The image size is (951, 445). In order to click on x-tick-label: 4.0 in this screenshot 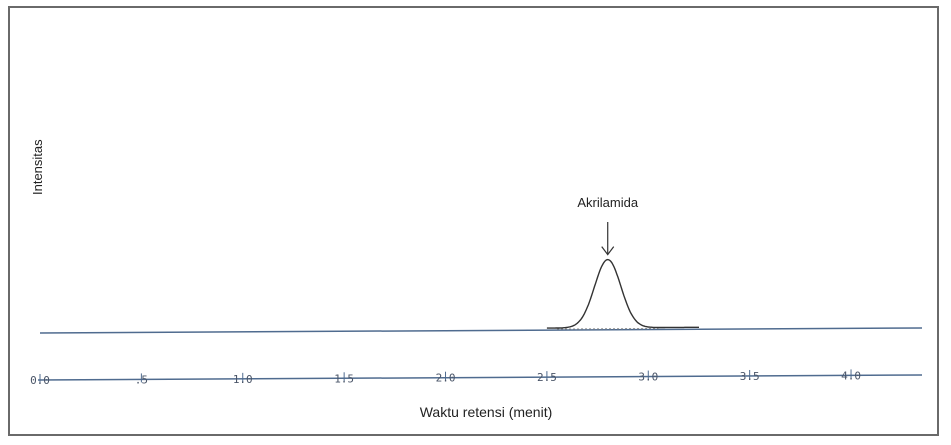, I will do `click(851, 375)`.